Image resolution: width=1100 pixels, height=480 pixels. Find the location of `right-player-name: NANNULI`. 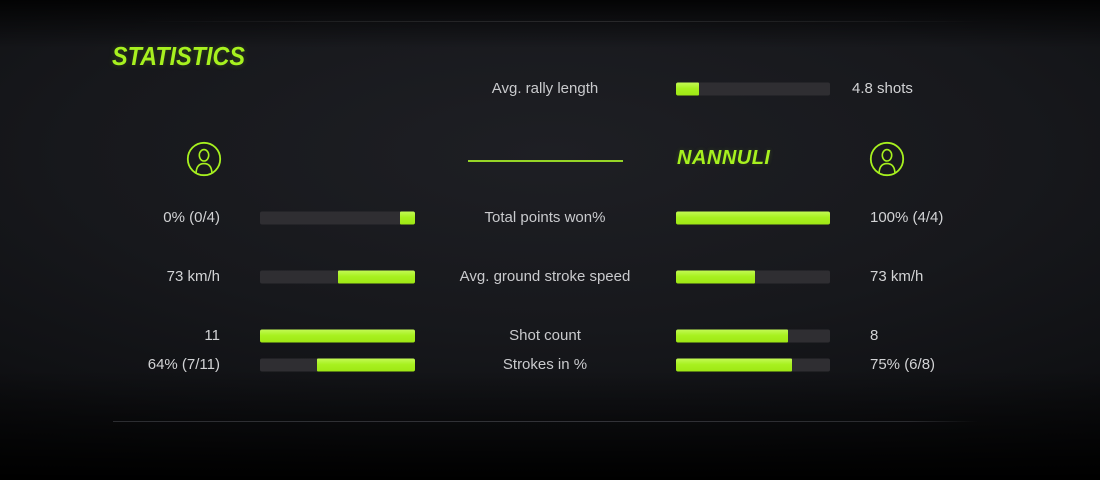

right-player-name: NANNULI is located at coordinates (724, 158).